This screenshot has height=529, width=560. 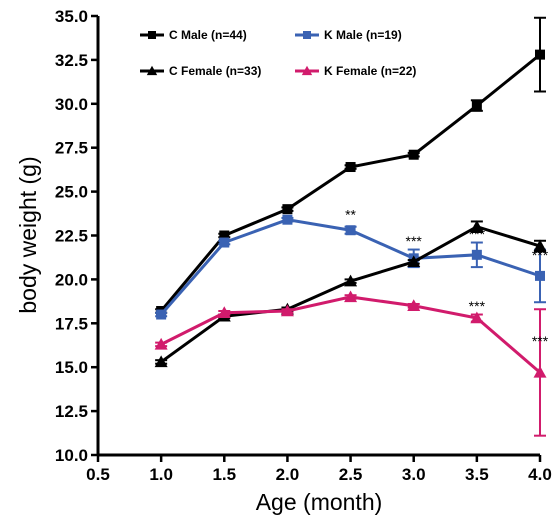 I want to click on x-tick-label: 4.0, so click(x=540, y=474).